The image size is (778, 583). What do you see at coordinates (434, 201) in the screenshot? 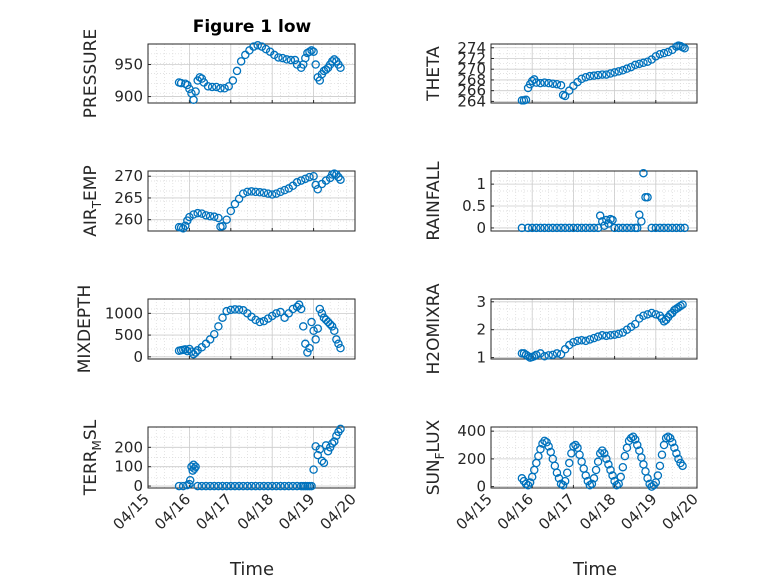
I see `y-axis-label: RAINFALL` at bounding box center [434, 201].